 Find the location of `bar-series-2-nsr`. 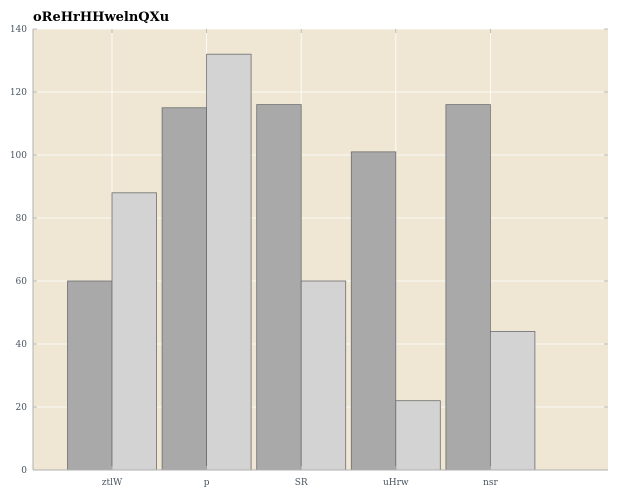

bar-series-2-nsr is located at coordinates (512, 400).